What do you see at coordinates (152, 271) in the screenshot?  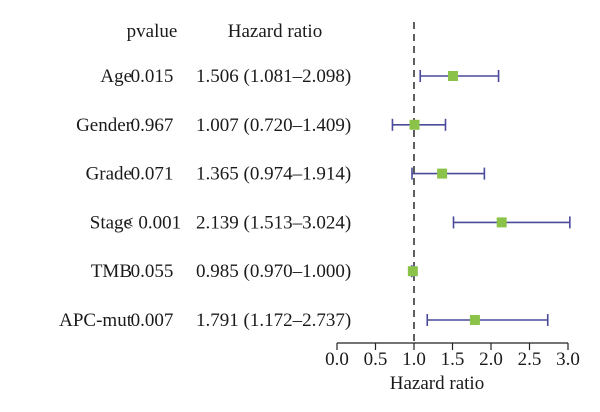 I see `row-pvalue: 0.055` at bounding box center [152, 271].